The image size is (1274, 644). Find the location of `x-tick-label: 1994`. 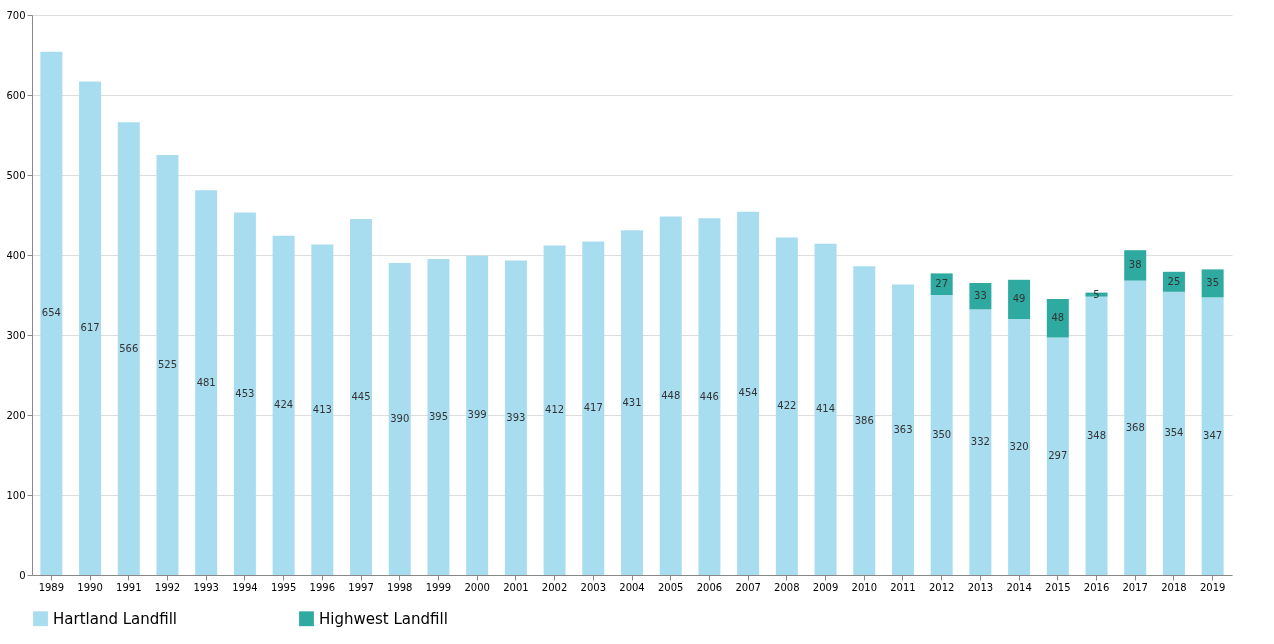

x-tick-label: 1994 is located at coordinates (245, 587).